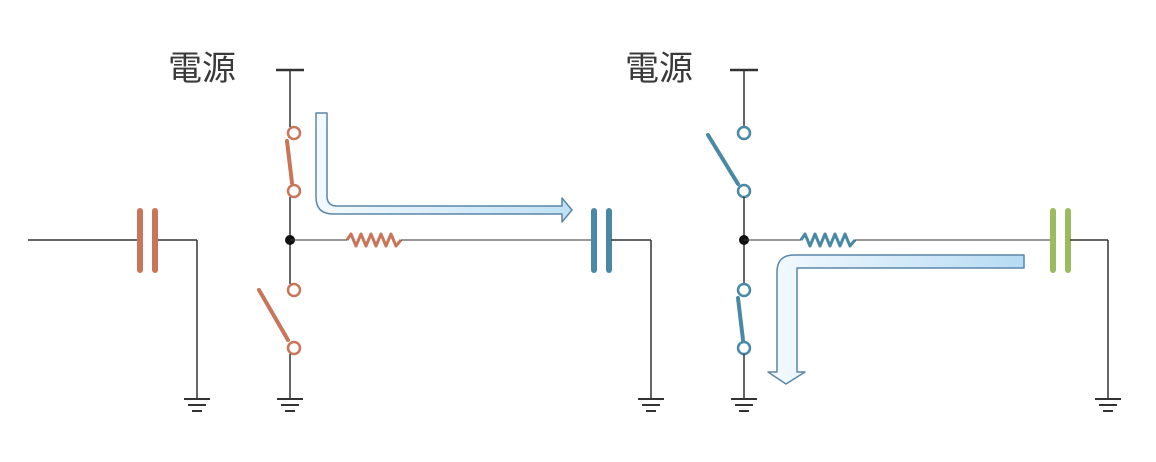  I want to click on current-arrow-discharge, so click(896, 319).